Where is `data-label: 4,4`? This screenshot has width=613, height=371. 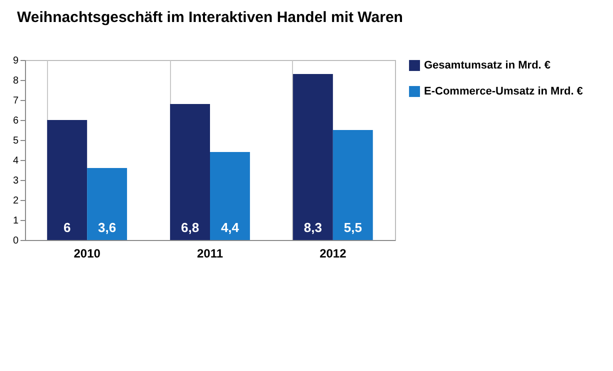 data-label: 4,4 is located at coordinates (230, 227).